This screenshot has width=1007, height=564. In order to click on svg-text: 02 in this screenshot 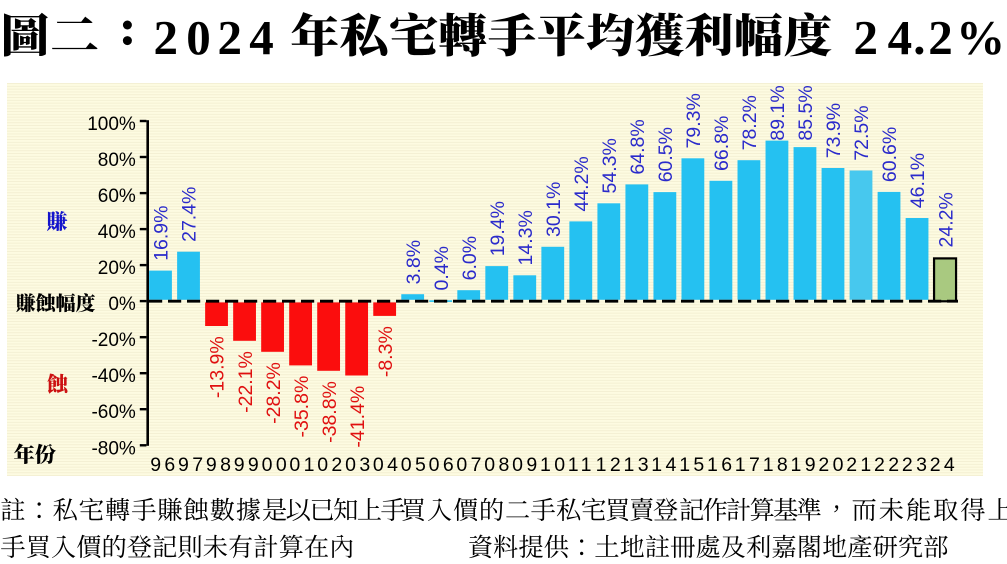, I will do `click(331, 465)`.